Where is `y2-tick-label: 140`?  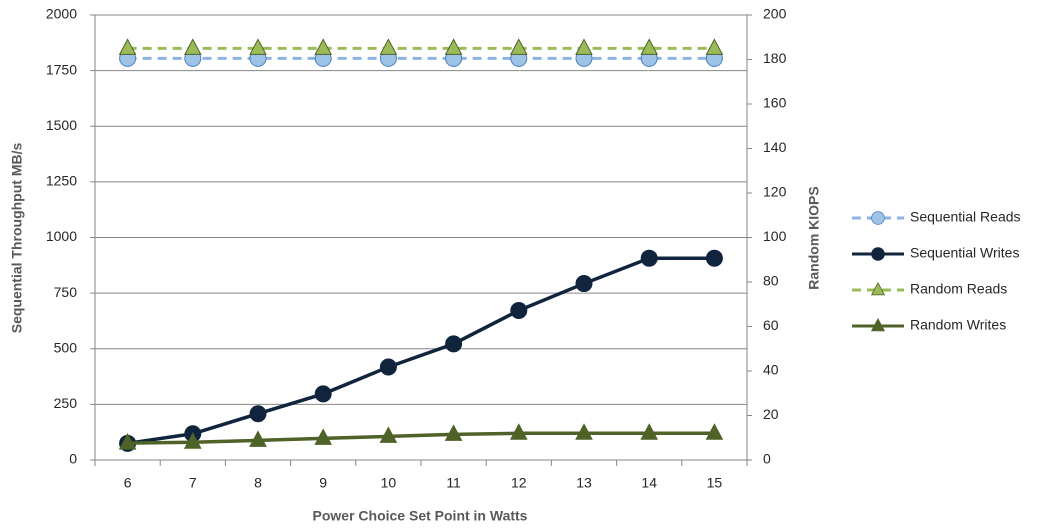 y2-tick-label: 140 is located at coordinates (775, 147).